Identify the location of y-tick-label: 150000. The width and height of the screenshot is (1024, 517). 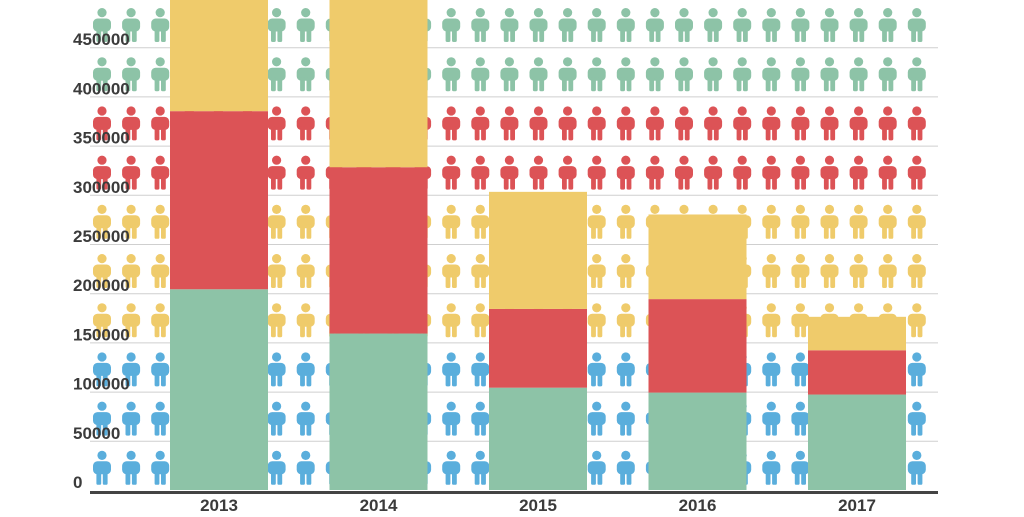
(101, 334).